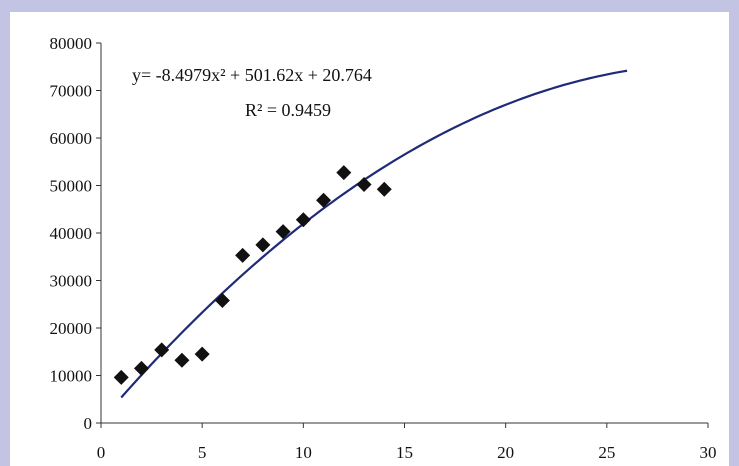  What do you see at coordinates (101, 452) in the screenshot?
I see `x-tick-label: 0` at bounding box center [101, 452].